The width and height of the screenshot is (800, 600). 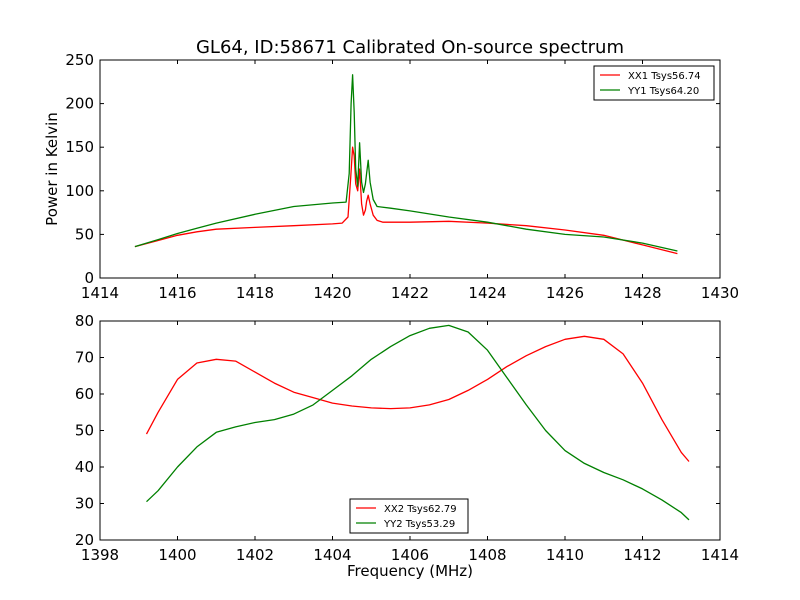 I want to click on x-tick-label: 1428, so click(x=642, y=293).